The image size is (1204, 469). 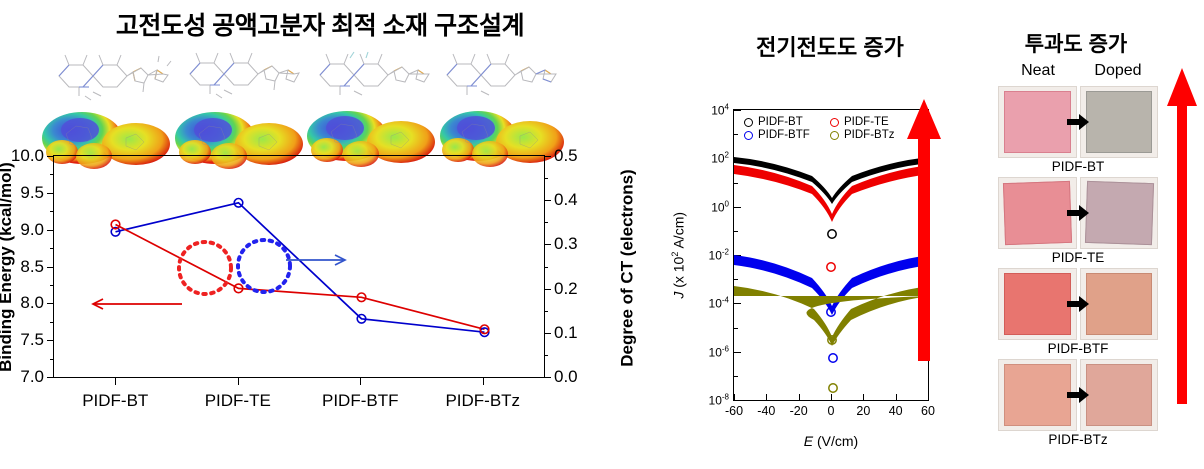 I want to click on blue-annotation-circle, so click(x=264, y=266).